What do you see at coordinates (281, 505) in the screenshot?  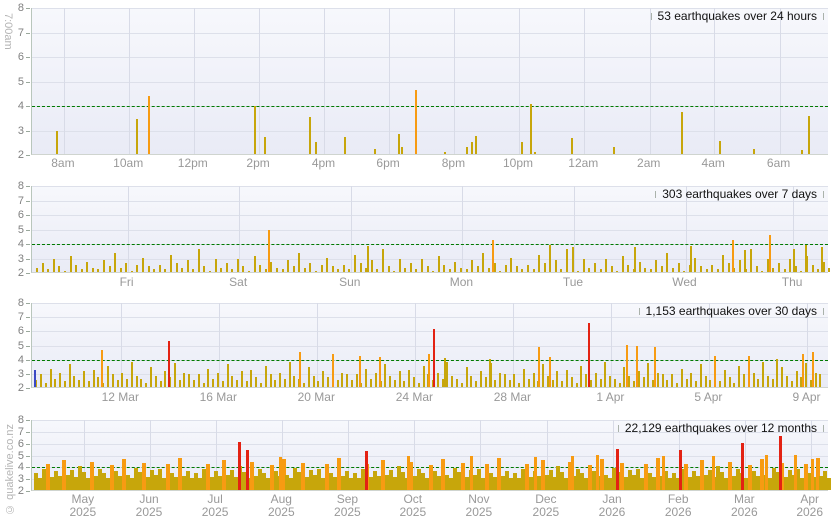 I see `x-axis-label: Aug 2025` at bounding box center [281, 505].